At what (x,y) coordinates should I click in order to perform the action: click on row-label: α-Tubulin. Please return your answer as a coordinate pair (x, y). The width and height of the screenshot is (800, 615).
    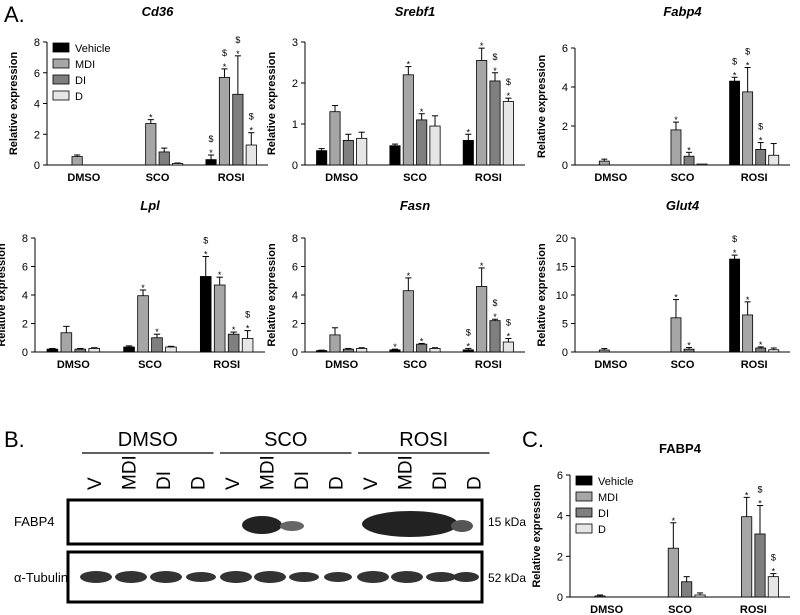
    Looking at the image, I should click on (41, 577).